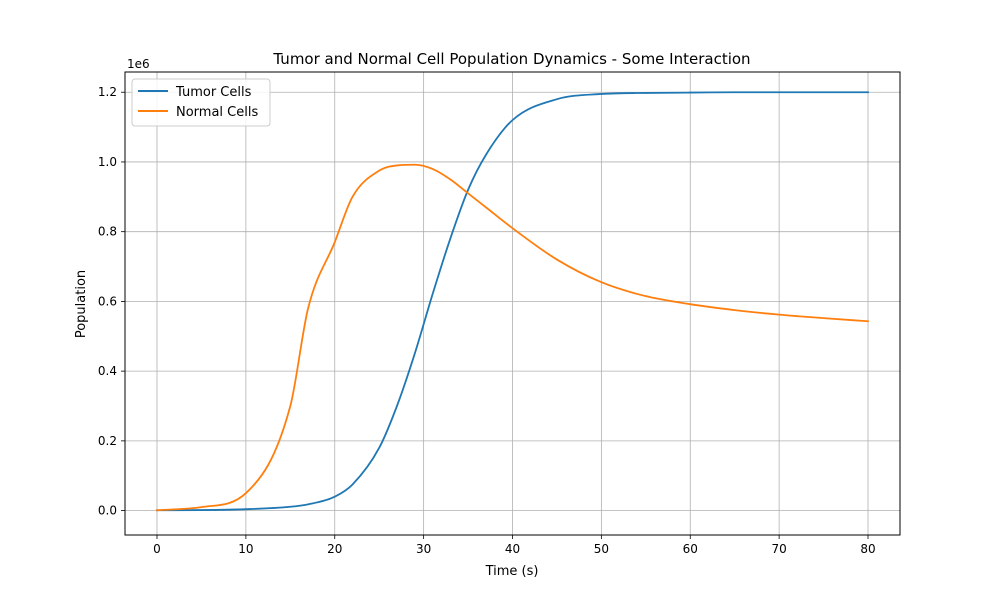  Describe the element at coordinates (423, 549) in the screenshot. I see `x-tick-label: 30` at that location.